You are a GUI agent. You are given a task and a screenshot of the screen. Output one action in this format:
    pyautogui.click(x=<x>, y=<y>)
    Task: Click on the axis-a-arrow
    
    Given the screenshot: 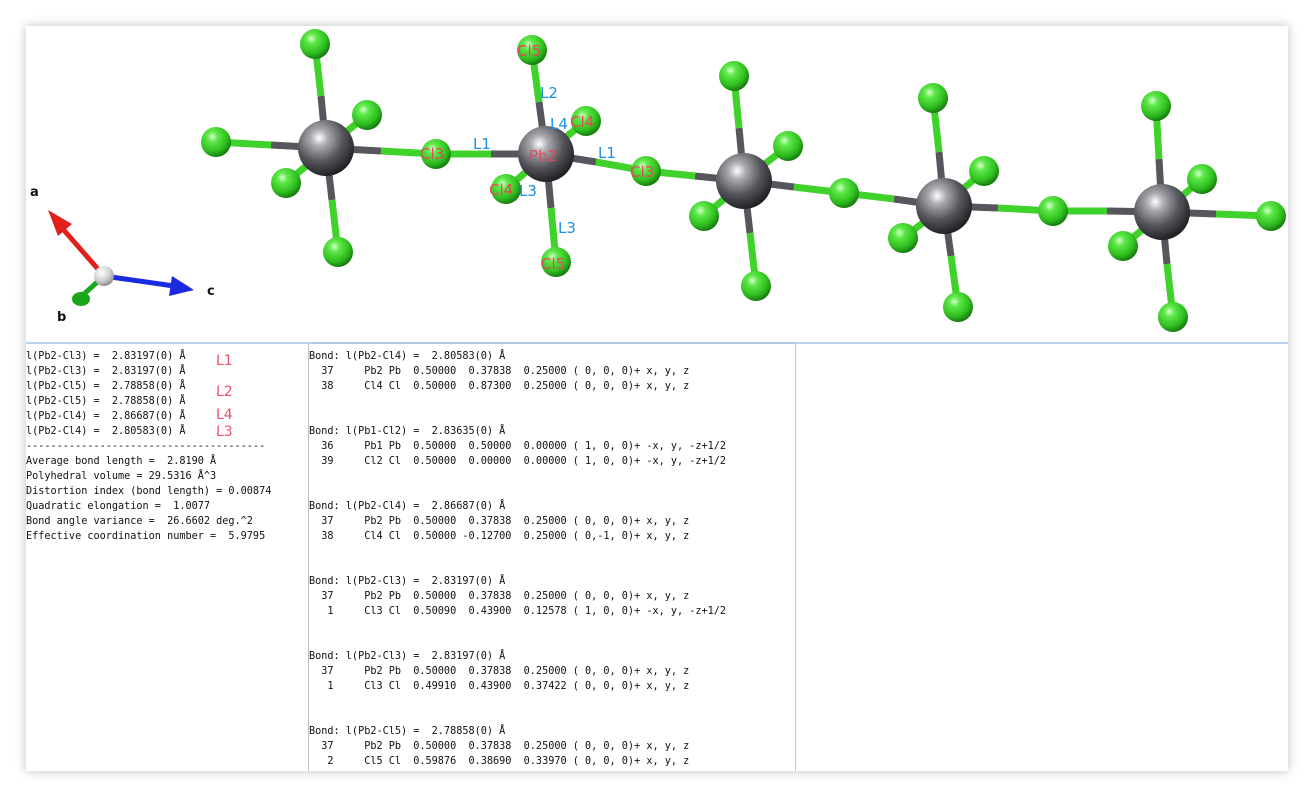 What is the action you would take?
    pyautogui.click(x=60, y=223)
    